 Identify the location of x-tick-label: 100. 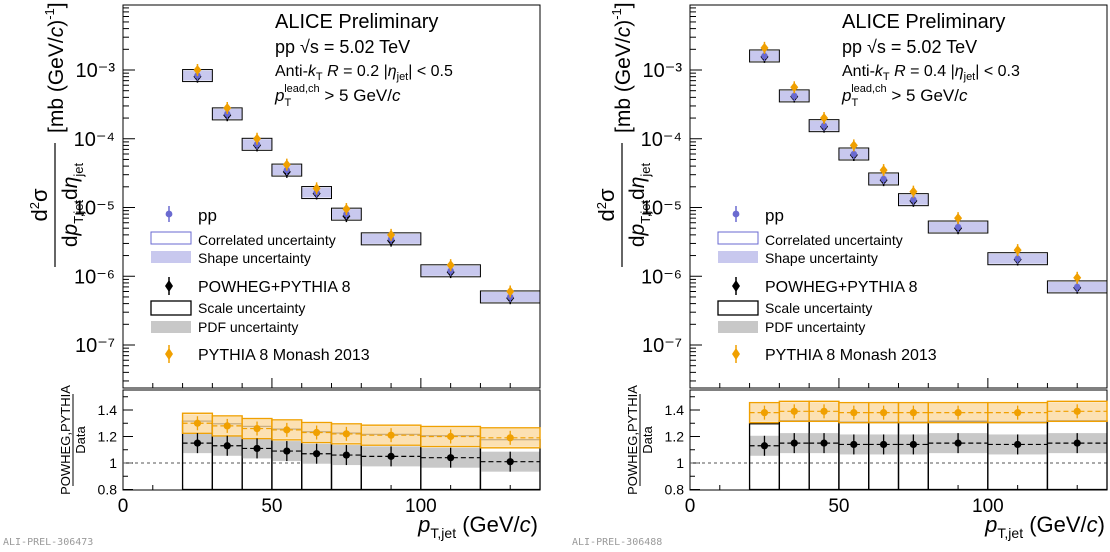
(988, 506).